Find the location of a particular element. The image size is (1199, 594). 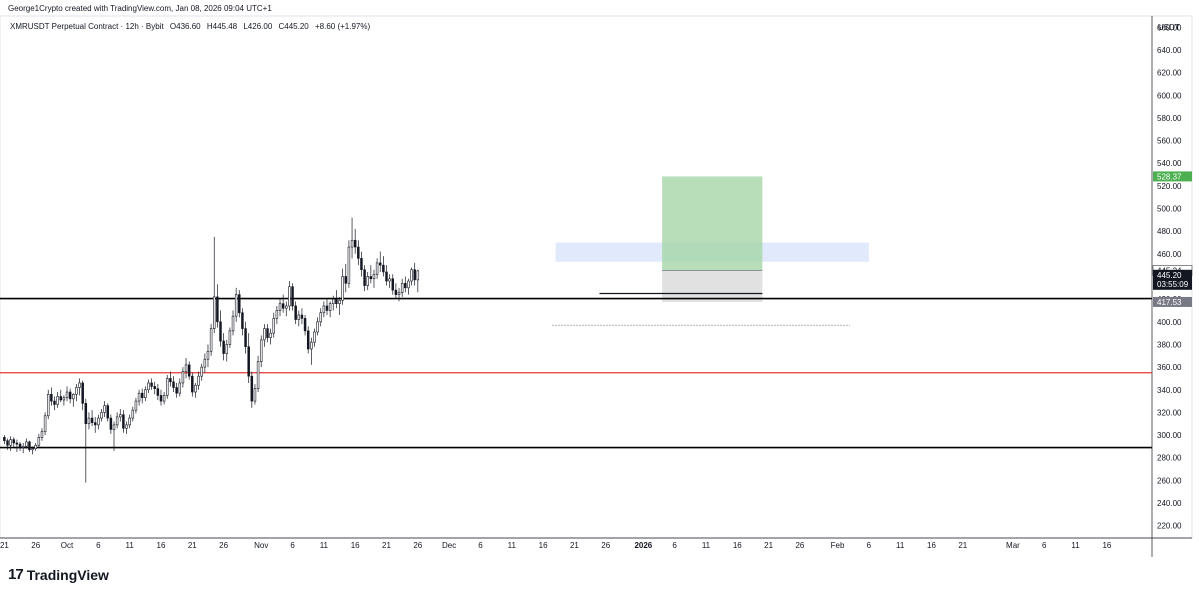

x-tick-label: 26 is located at coordinates (35, 545).